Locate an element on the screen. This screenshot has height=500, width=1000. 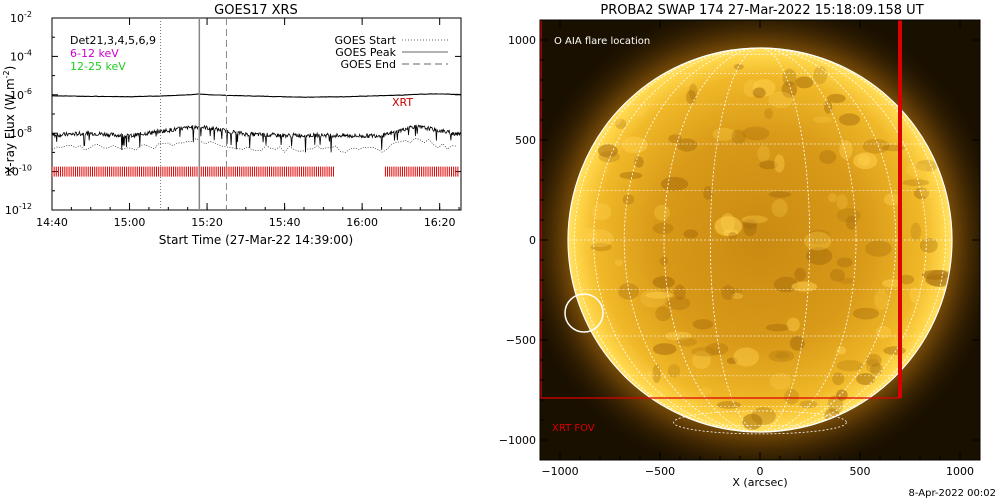
swap-ytick-label: 0 is located at coordinates (532, 240).